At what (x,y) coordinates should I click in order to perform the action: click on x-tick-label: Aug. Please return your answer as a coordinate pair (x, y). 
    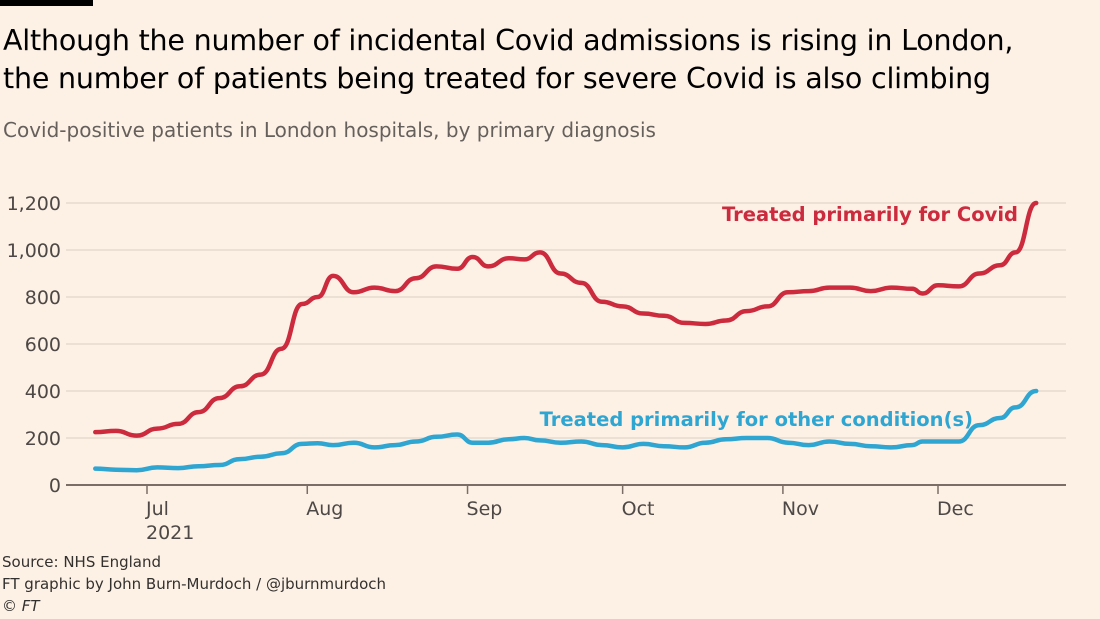
    Looking at the image, I should click on (324, 509).